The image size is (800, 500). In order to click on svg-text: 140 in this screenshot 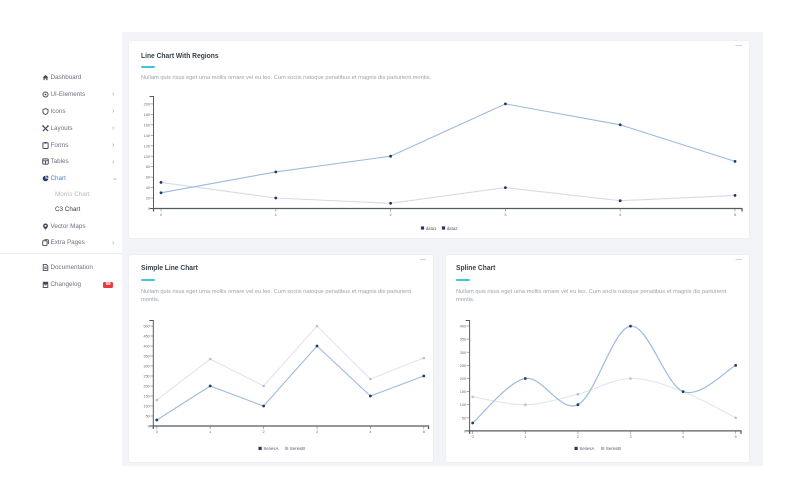, I will do `click(147, 136)`.